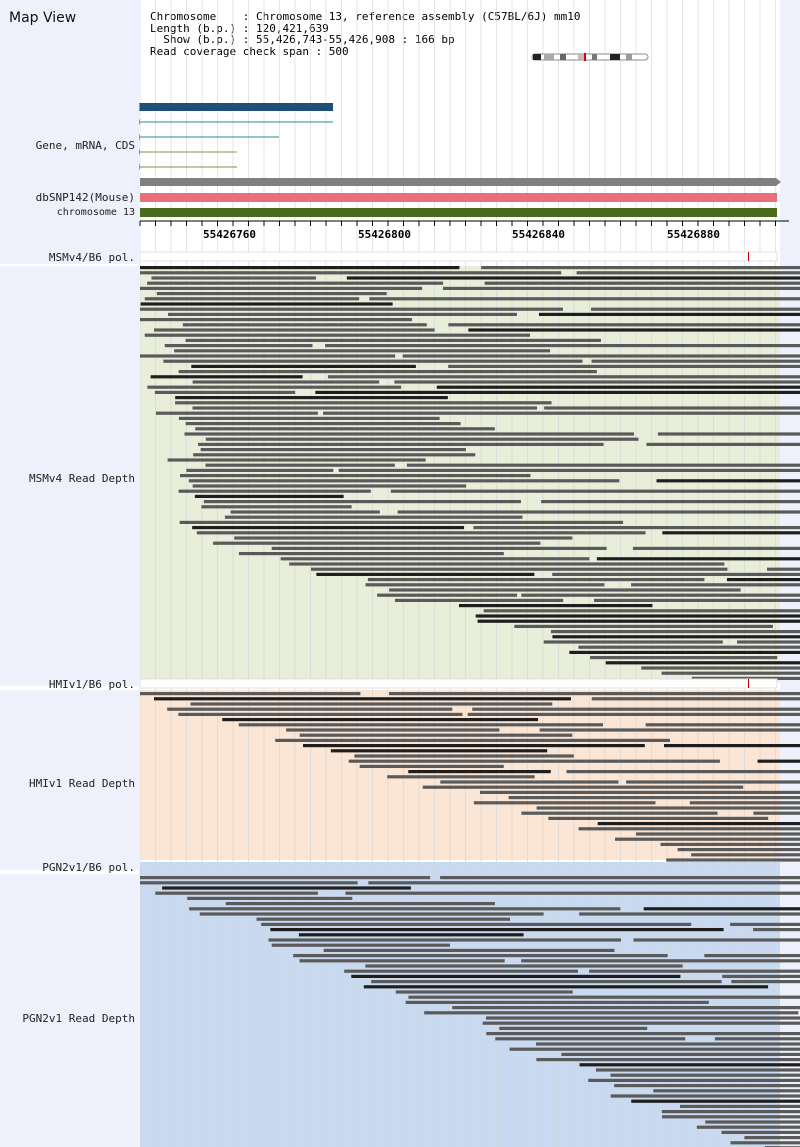  Describe the element at coordinates (82, 783) in the screenshot. I see `hmi-depth-label: HMIv1 Read Depth` at that location.